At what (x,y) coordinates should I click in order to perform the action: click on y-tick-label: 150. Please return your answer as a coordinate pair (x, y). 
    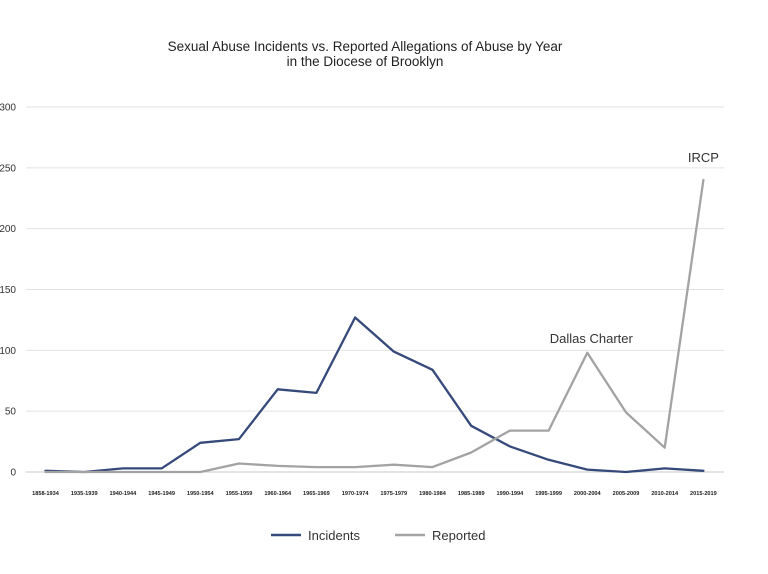
    Looking at the image, I should click on (8, 290).